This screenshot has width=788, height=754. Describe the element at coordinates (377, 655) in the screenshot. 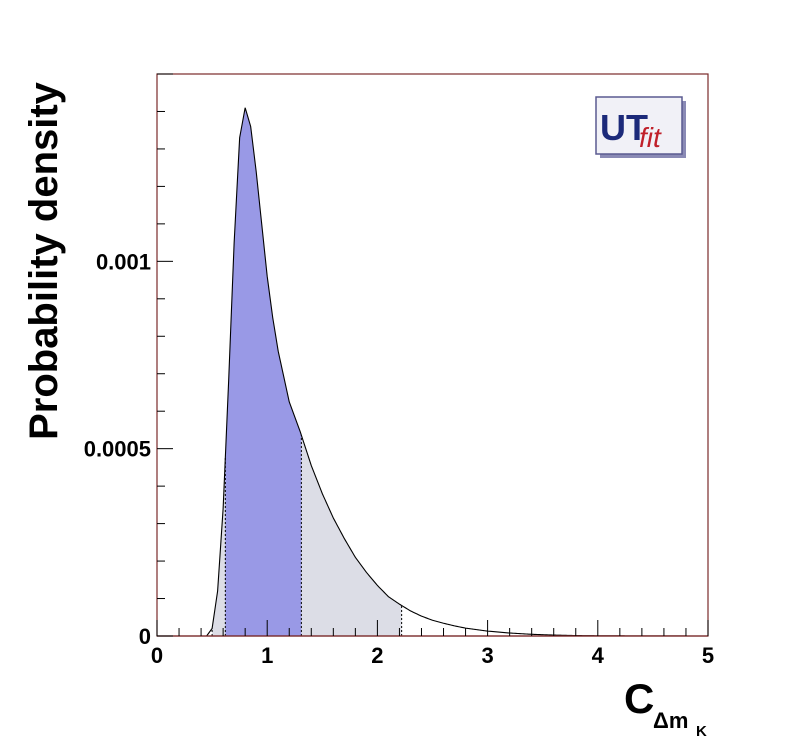

I see `x-tick-label: 2` at that location.